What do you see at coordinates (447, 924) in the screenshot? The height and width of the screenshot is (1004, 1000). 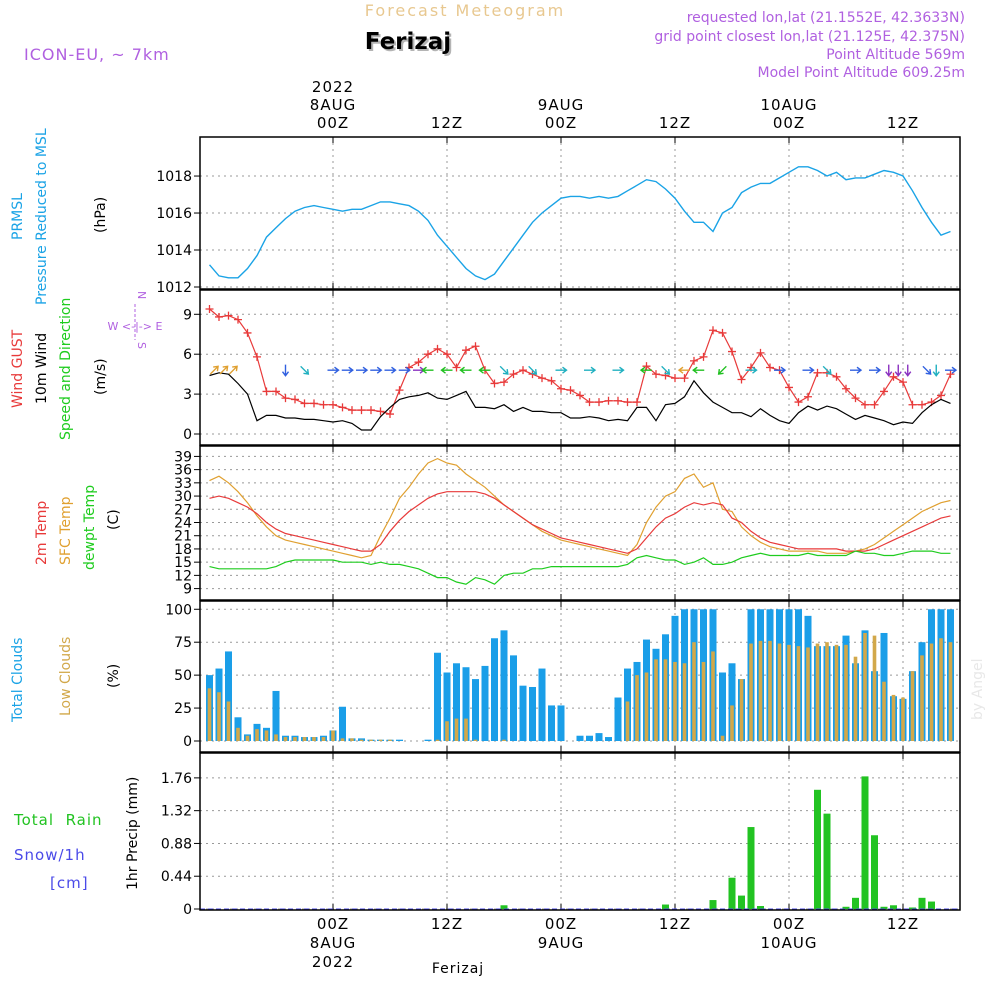 I see `bottom-hour-label: 12Z` at bounding box center [447, 924].